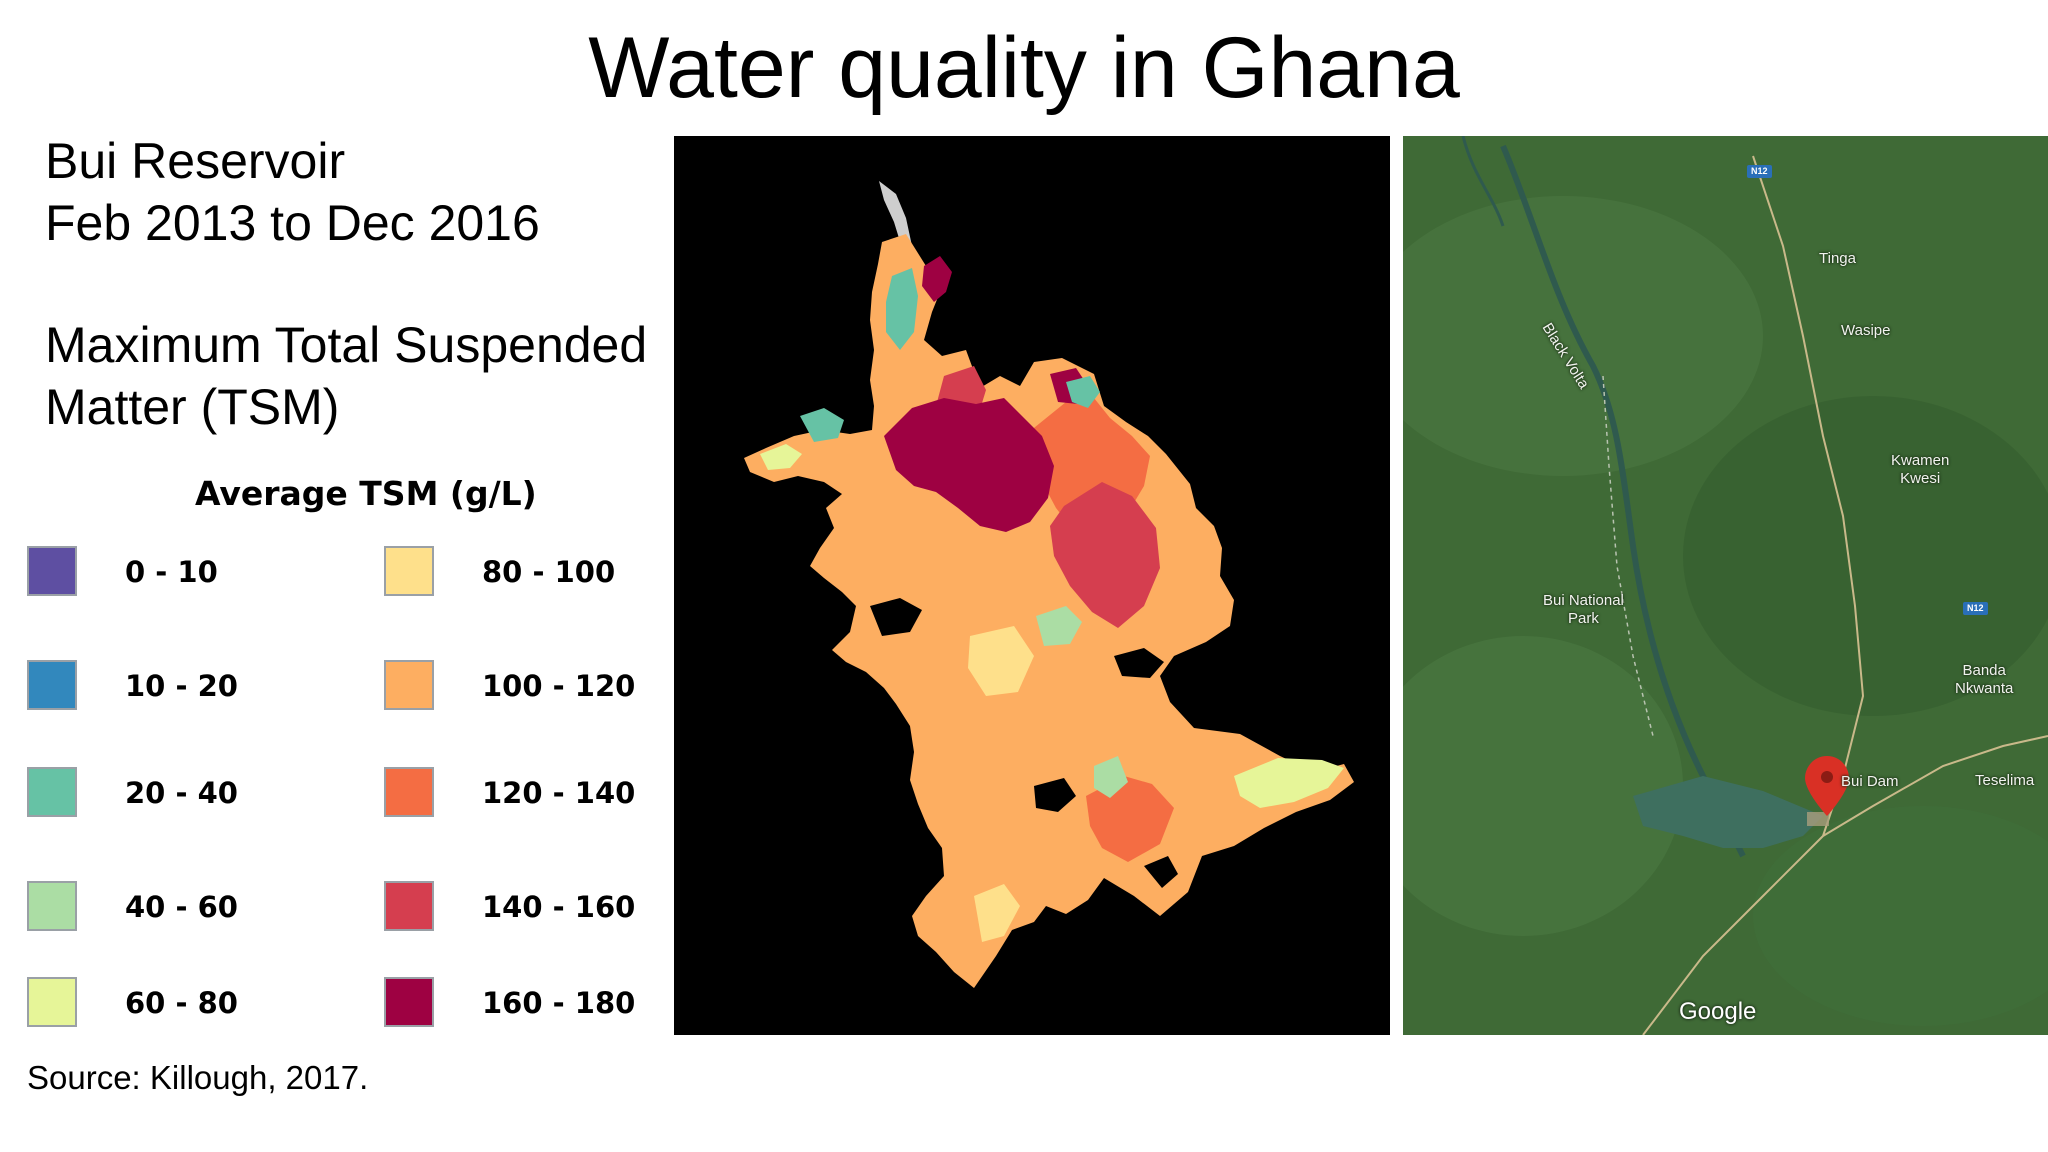  Describe the element at coordinates (1984, 670) in the screenshot. I see `map-label-line: Banda` at that location.